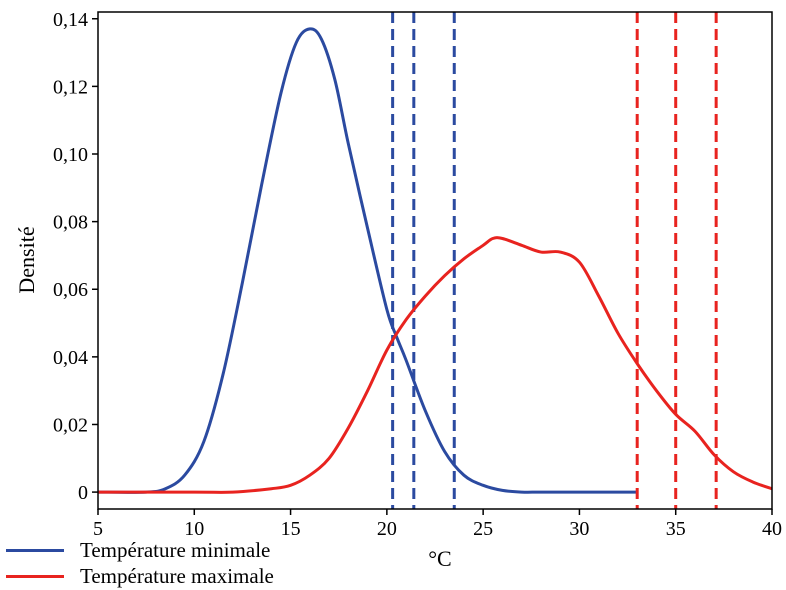  I want to click on x-tick-label: 30, so click(579, 529).